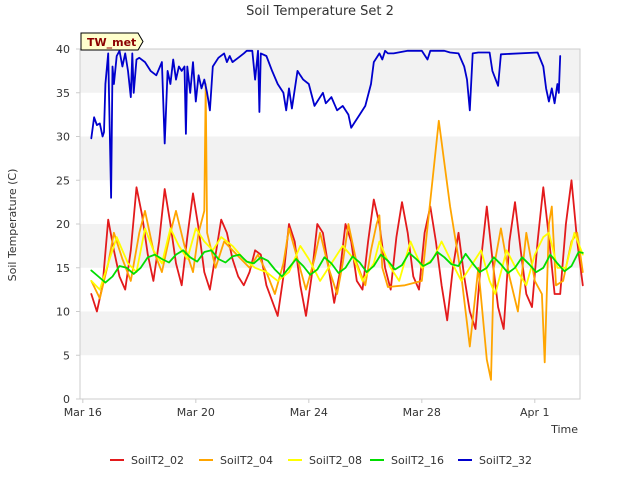 The width and height of the screenshot is (640, 480). What do you see at coordinates (63, 137) in the screenshot?
I see `y-tick-label: 30` at bounding box center [63, 137].